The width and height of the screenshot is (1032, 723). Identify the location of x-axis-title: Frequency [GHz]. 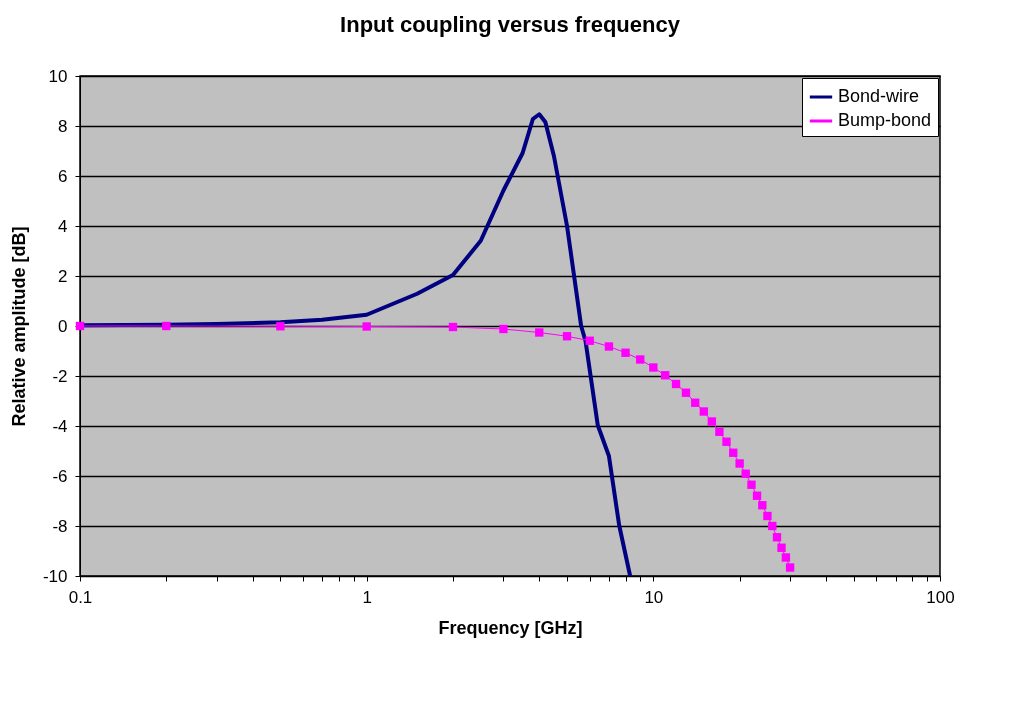
(510, 627).